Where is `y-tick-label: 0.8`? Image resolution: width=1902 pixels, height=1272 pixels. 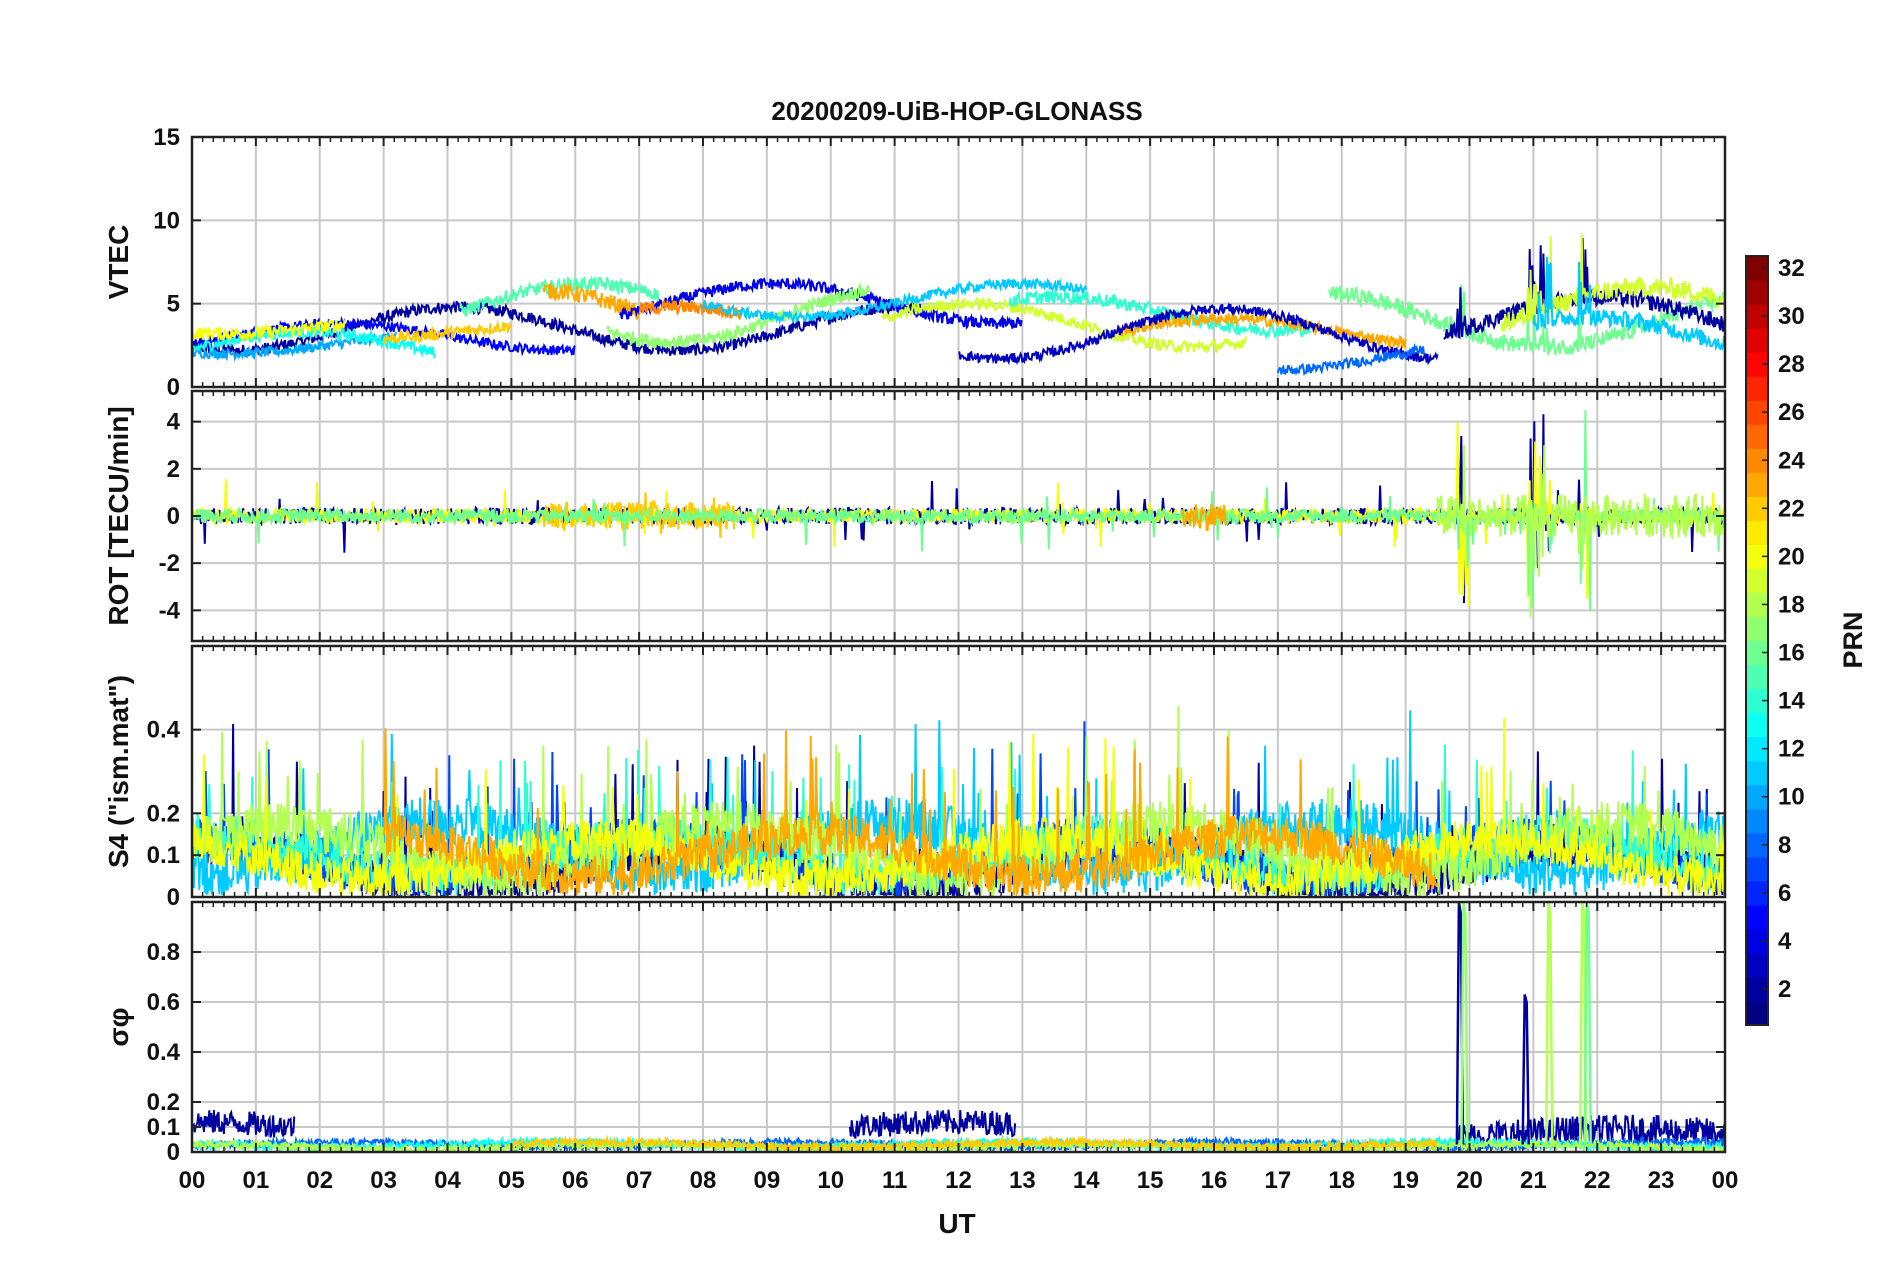 y-tick-label: 0.8 is located at coordinates (163, 952).